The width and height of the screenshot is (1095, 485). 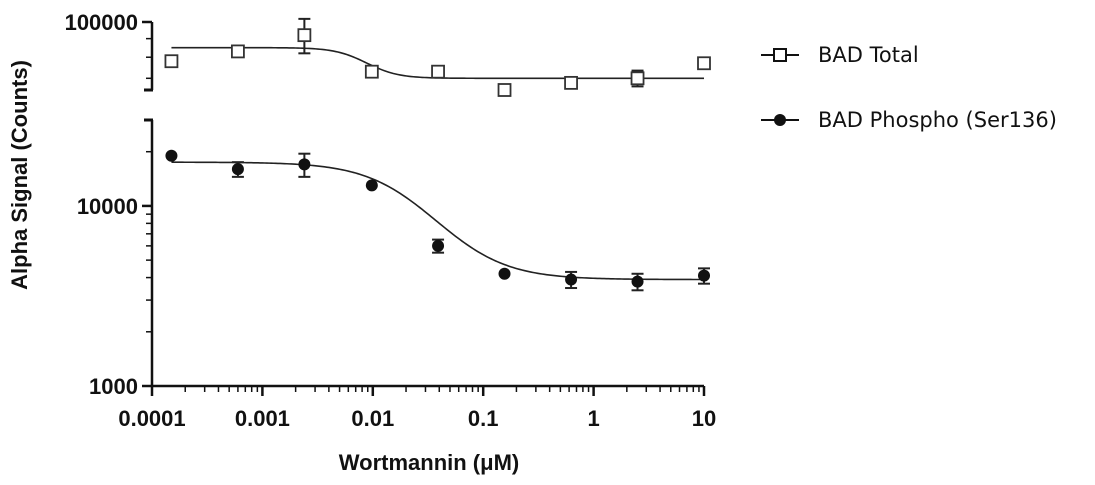 I want to click on legend-label-bad-total: BAD Total, so click(x=868, y=55).